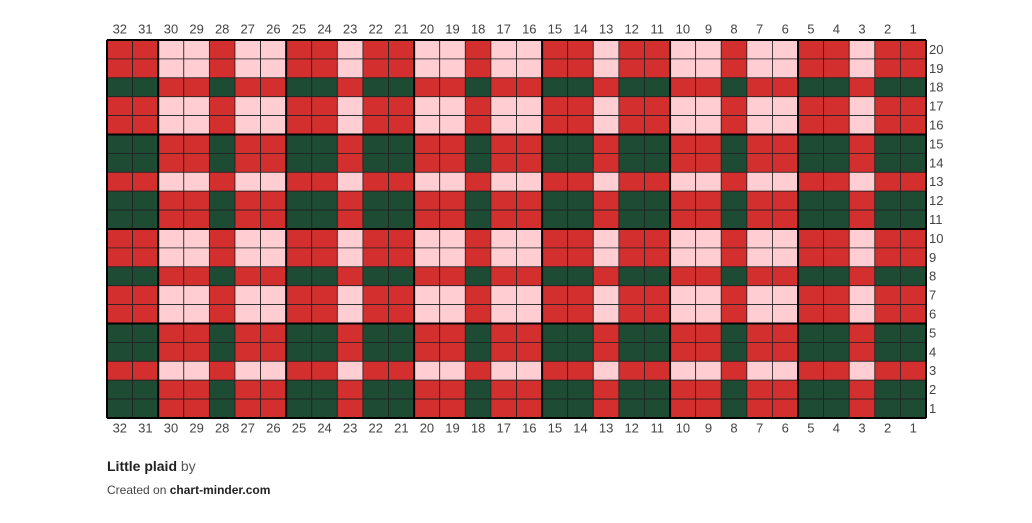 This screenshot has width=1032, height=523. What do you see at coordinates (401, 28) in the screenshot?
I see `column-label: 21` at bounding box center [401, 28].